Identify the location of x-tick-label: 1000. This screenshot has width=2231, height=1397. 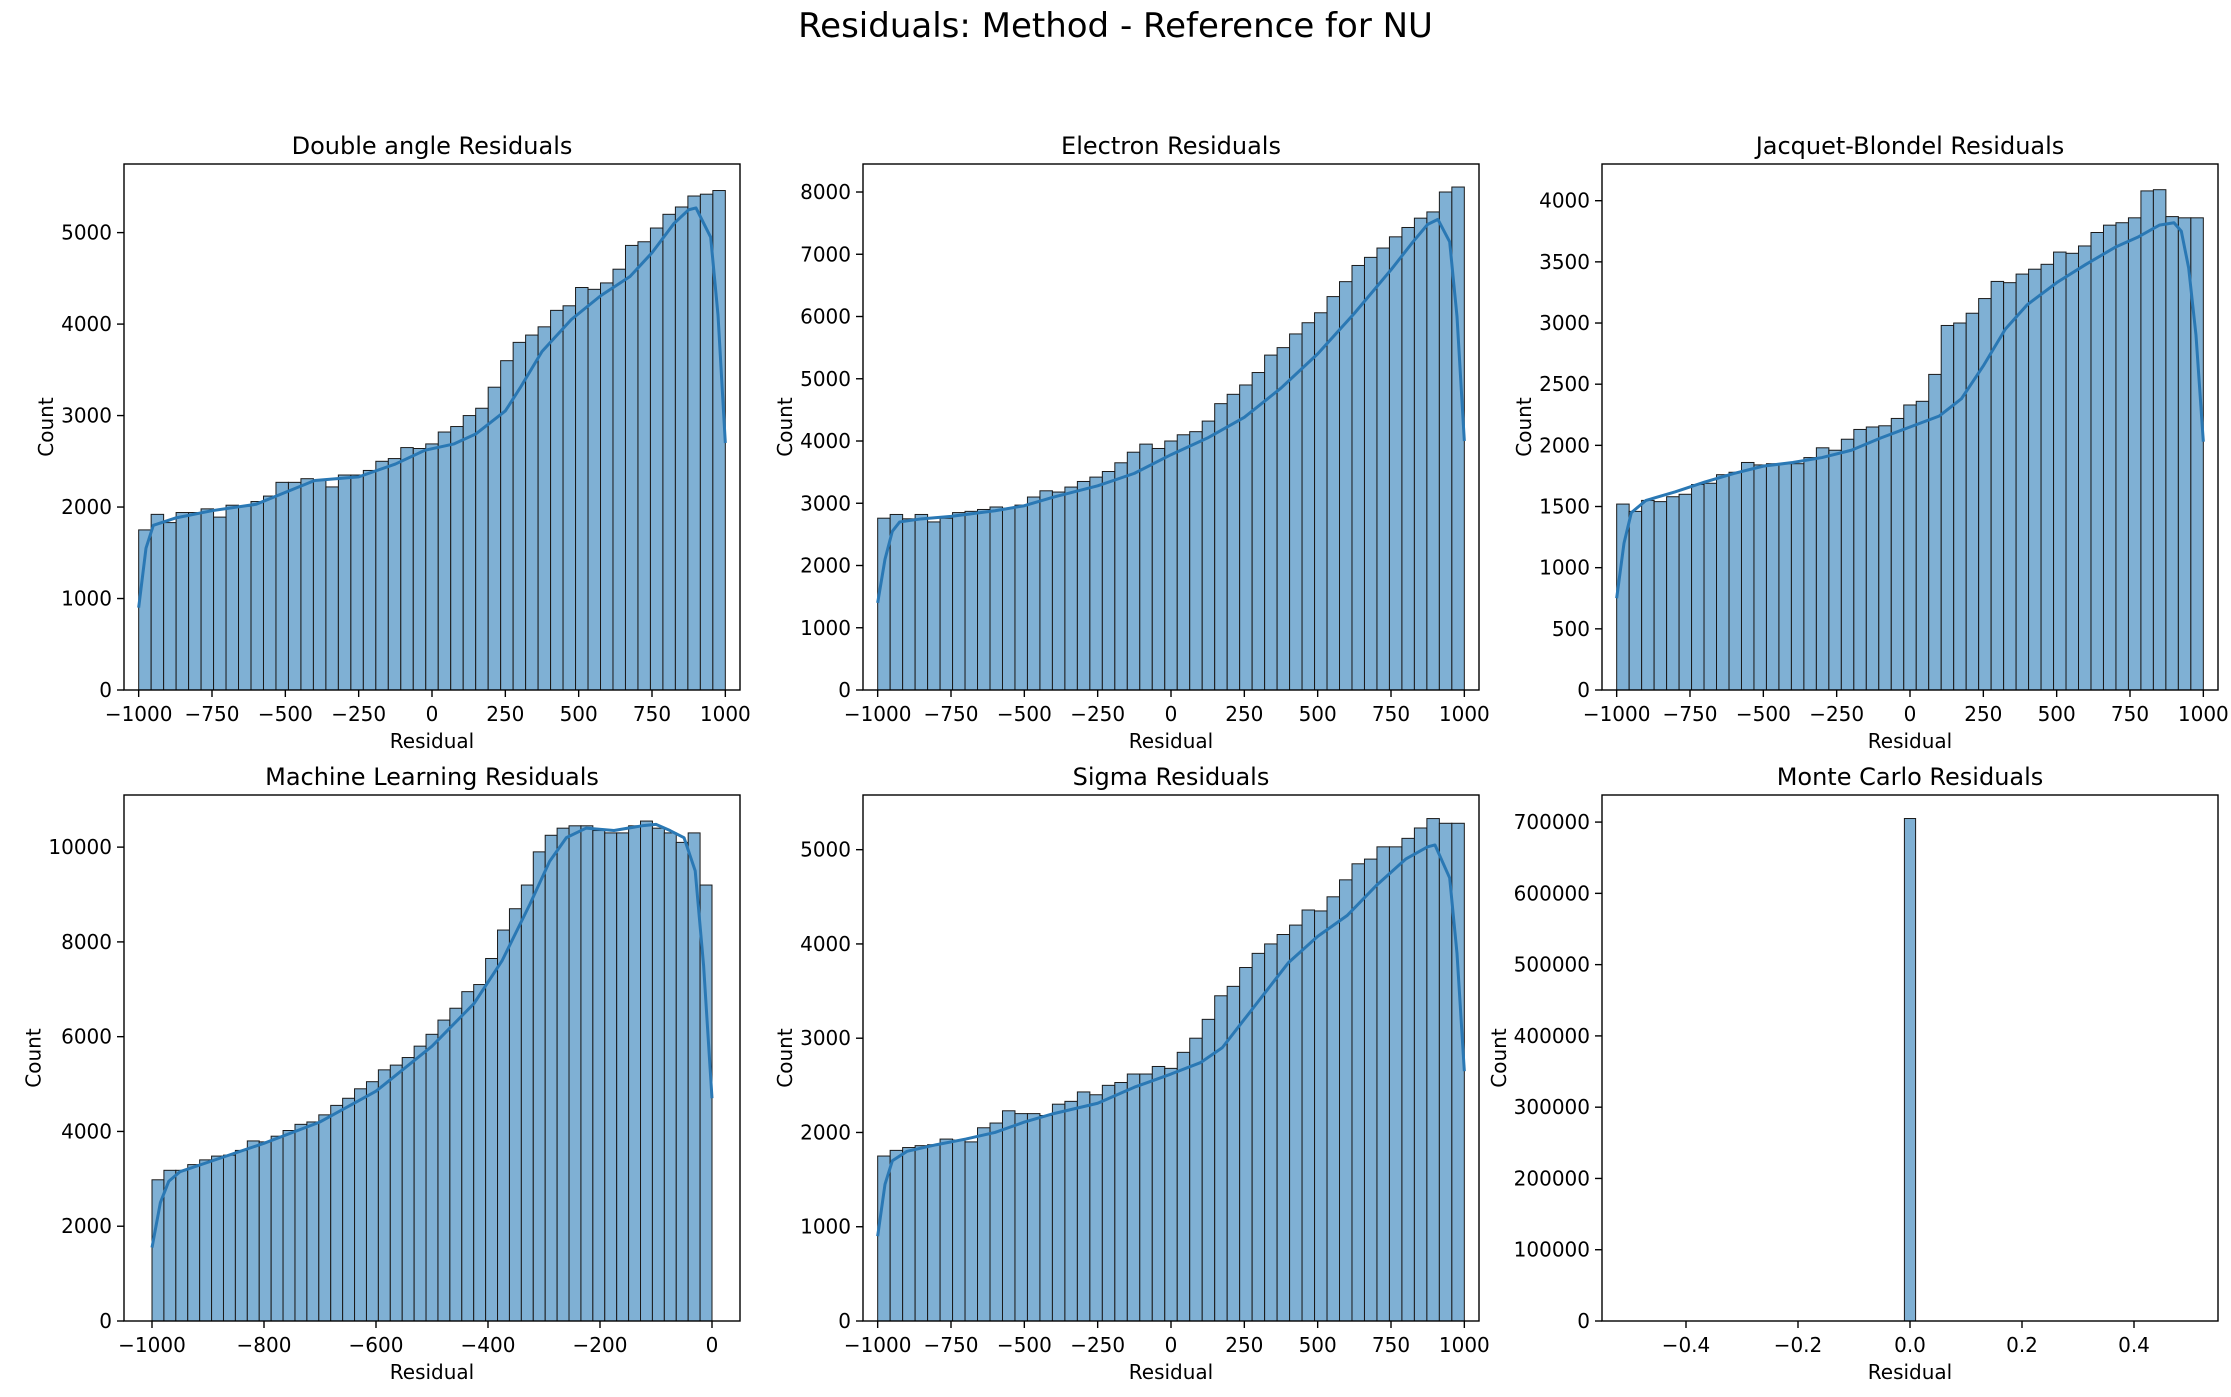
(2203, 714).